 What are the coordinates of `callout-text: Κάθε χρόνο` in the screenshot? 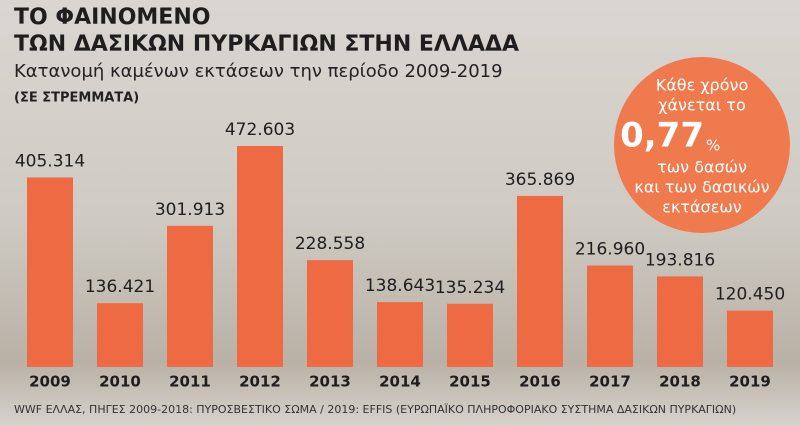 It's located at (702, 85).